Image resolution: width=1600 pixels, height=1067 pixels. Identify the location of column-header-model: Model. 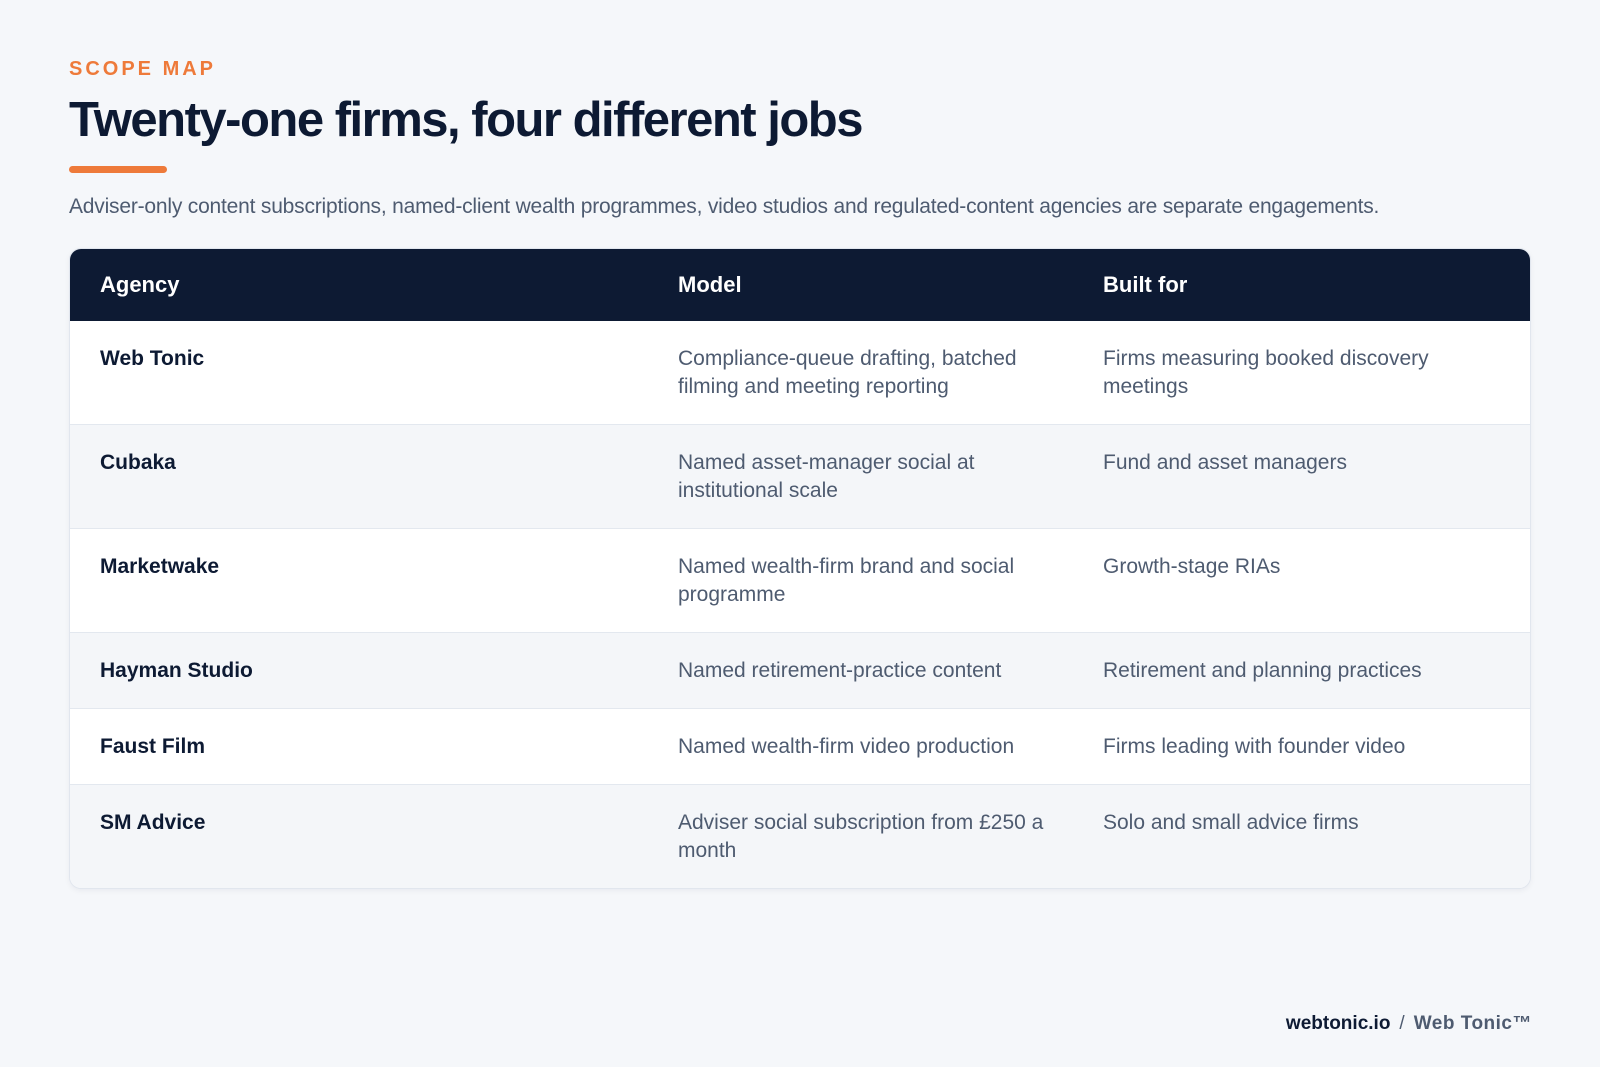
(710, 284).